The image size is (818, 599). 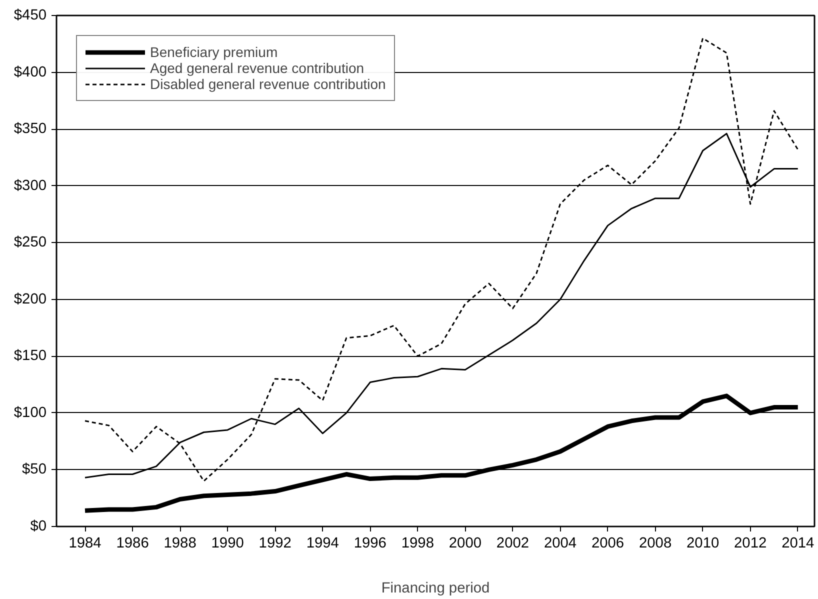 What do you see at coordinates (560, 544) in the screenshot?
I see `x-tick-label: 2004` at bounding box center [560, 544].